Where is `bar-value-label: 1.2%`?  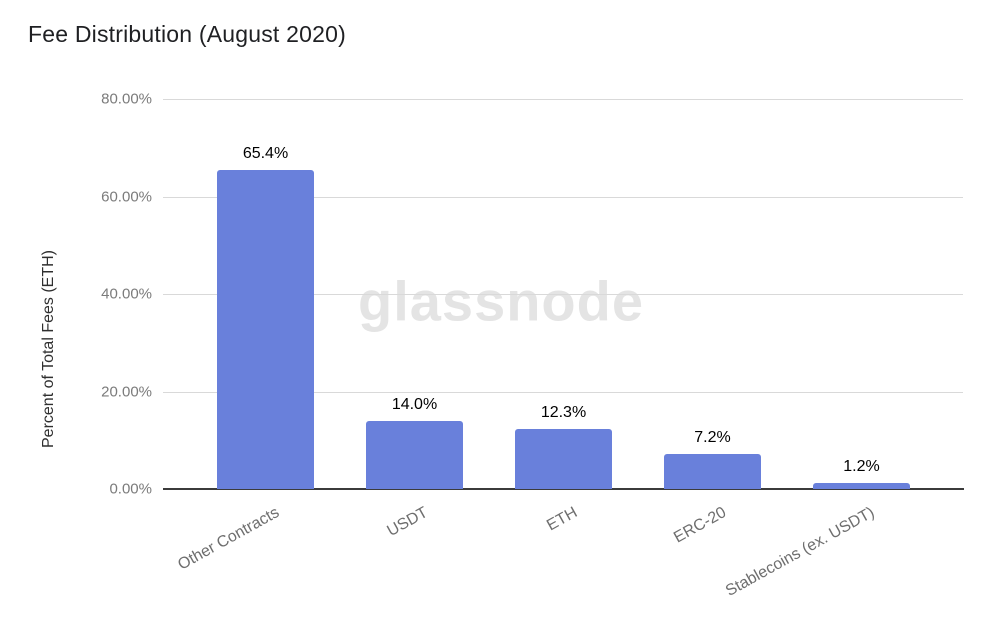
bar-value-label: 1.2% is located at coordinates (861, 467).